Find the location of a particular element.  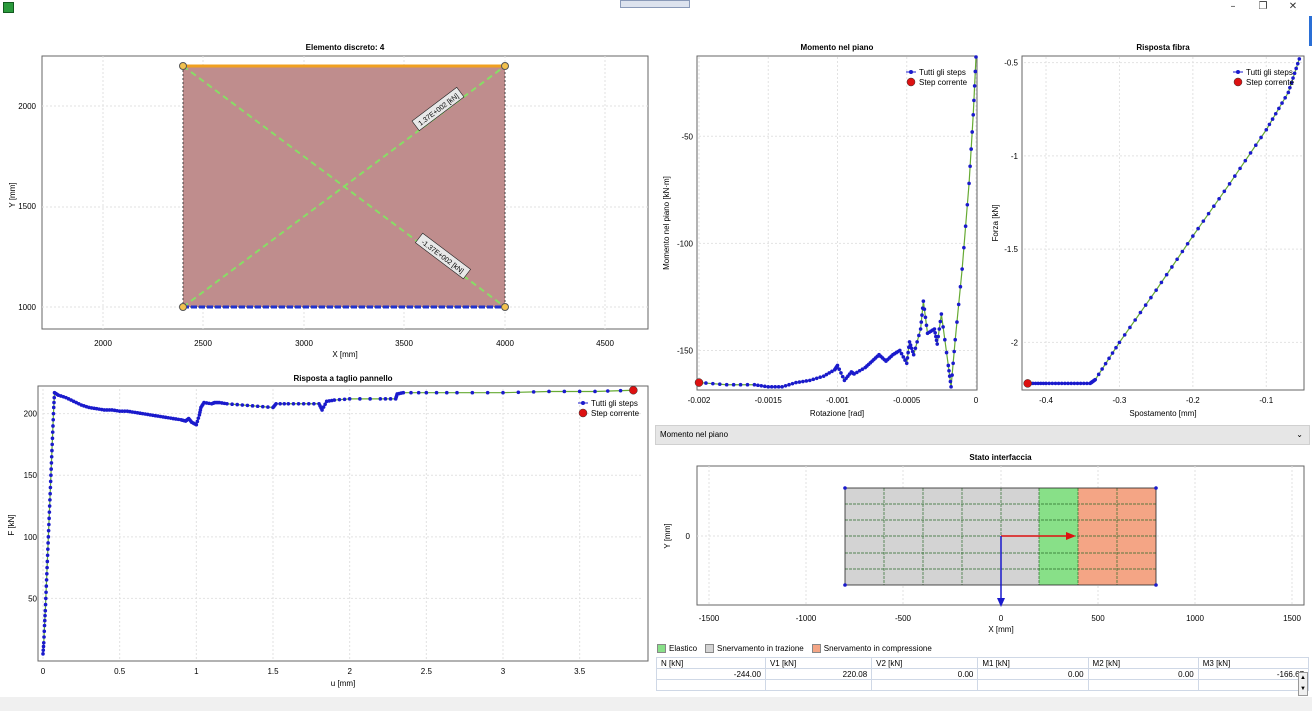

col-header: M3 [kN] is located at coordinates (1253, 663).